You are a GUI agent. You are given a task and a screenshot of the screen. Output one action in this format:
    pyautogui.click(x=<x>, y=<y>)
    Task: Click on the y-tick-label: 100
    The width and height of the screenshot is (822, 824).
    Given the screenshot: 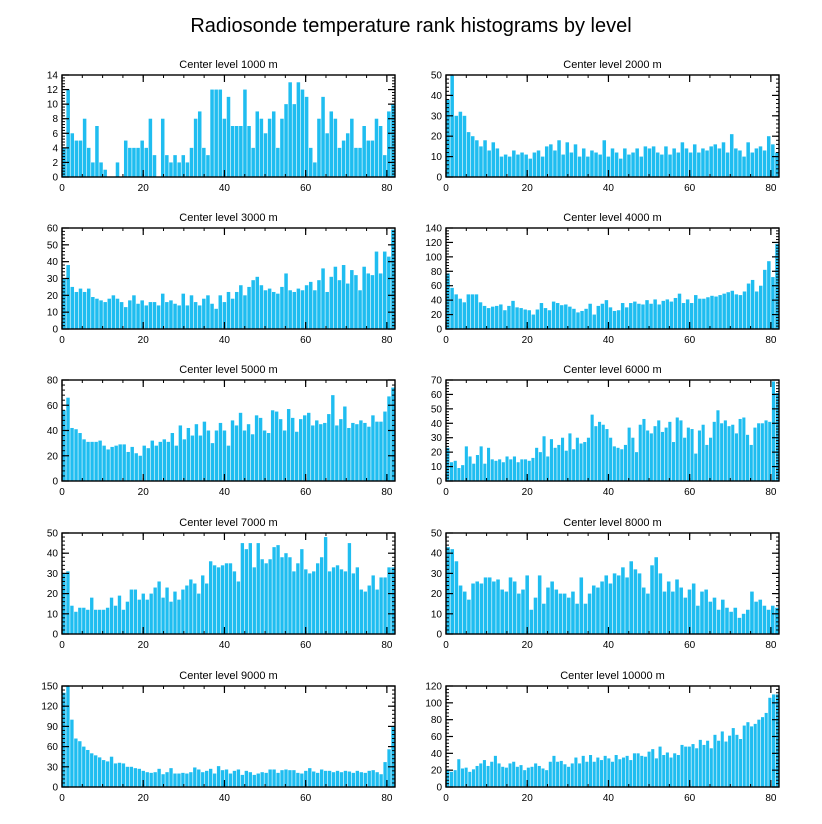 What is the action you would take?
    pyautogui.click(x=433, y=703)
    